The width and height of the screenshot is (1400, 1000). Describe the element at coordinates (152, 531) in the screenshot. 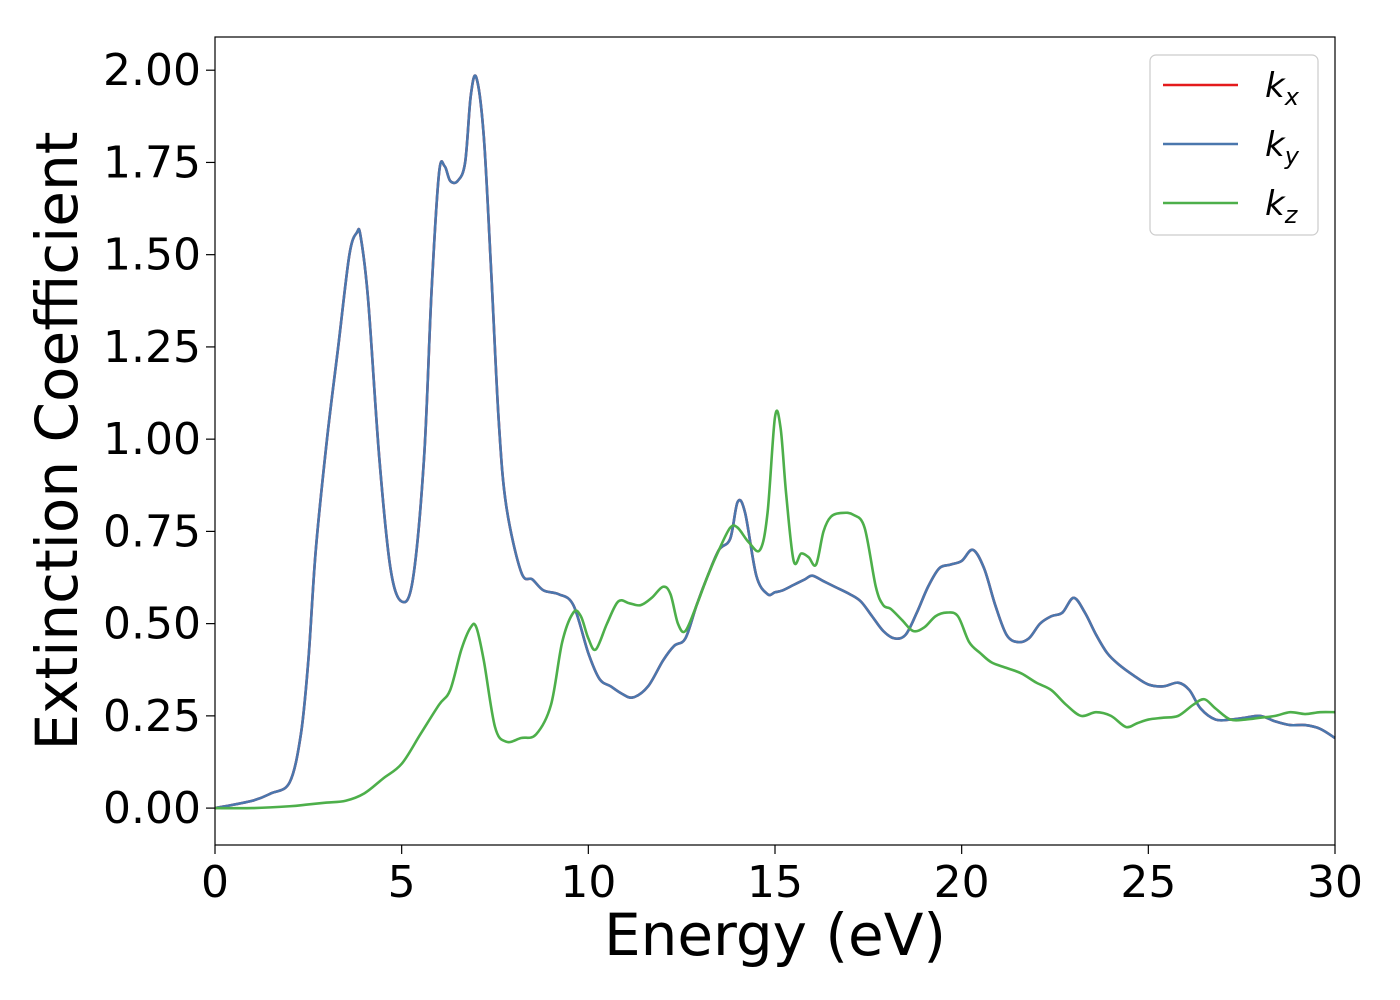

I see `y-tick-label: 0.75` at that location.